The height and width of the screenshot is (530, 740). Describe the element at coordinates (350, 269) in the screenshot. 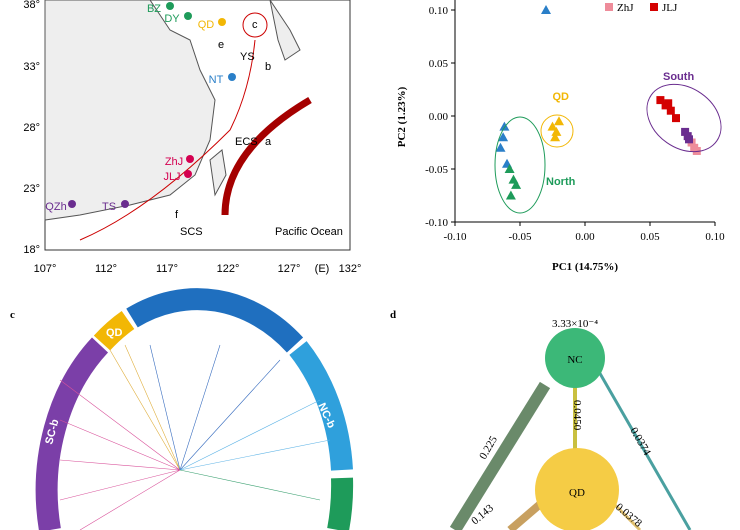

I see `lon-label: 132°` at that location.